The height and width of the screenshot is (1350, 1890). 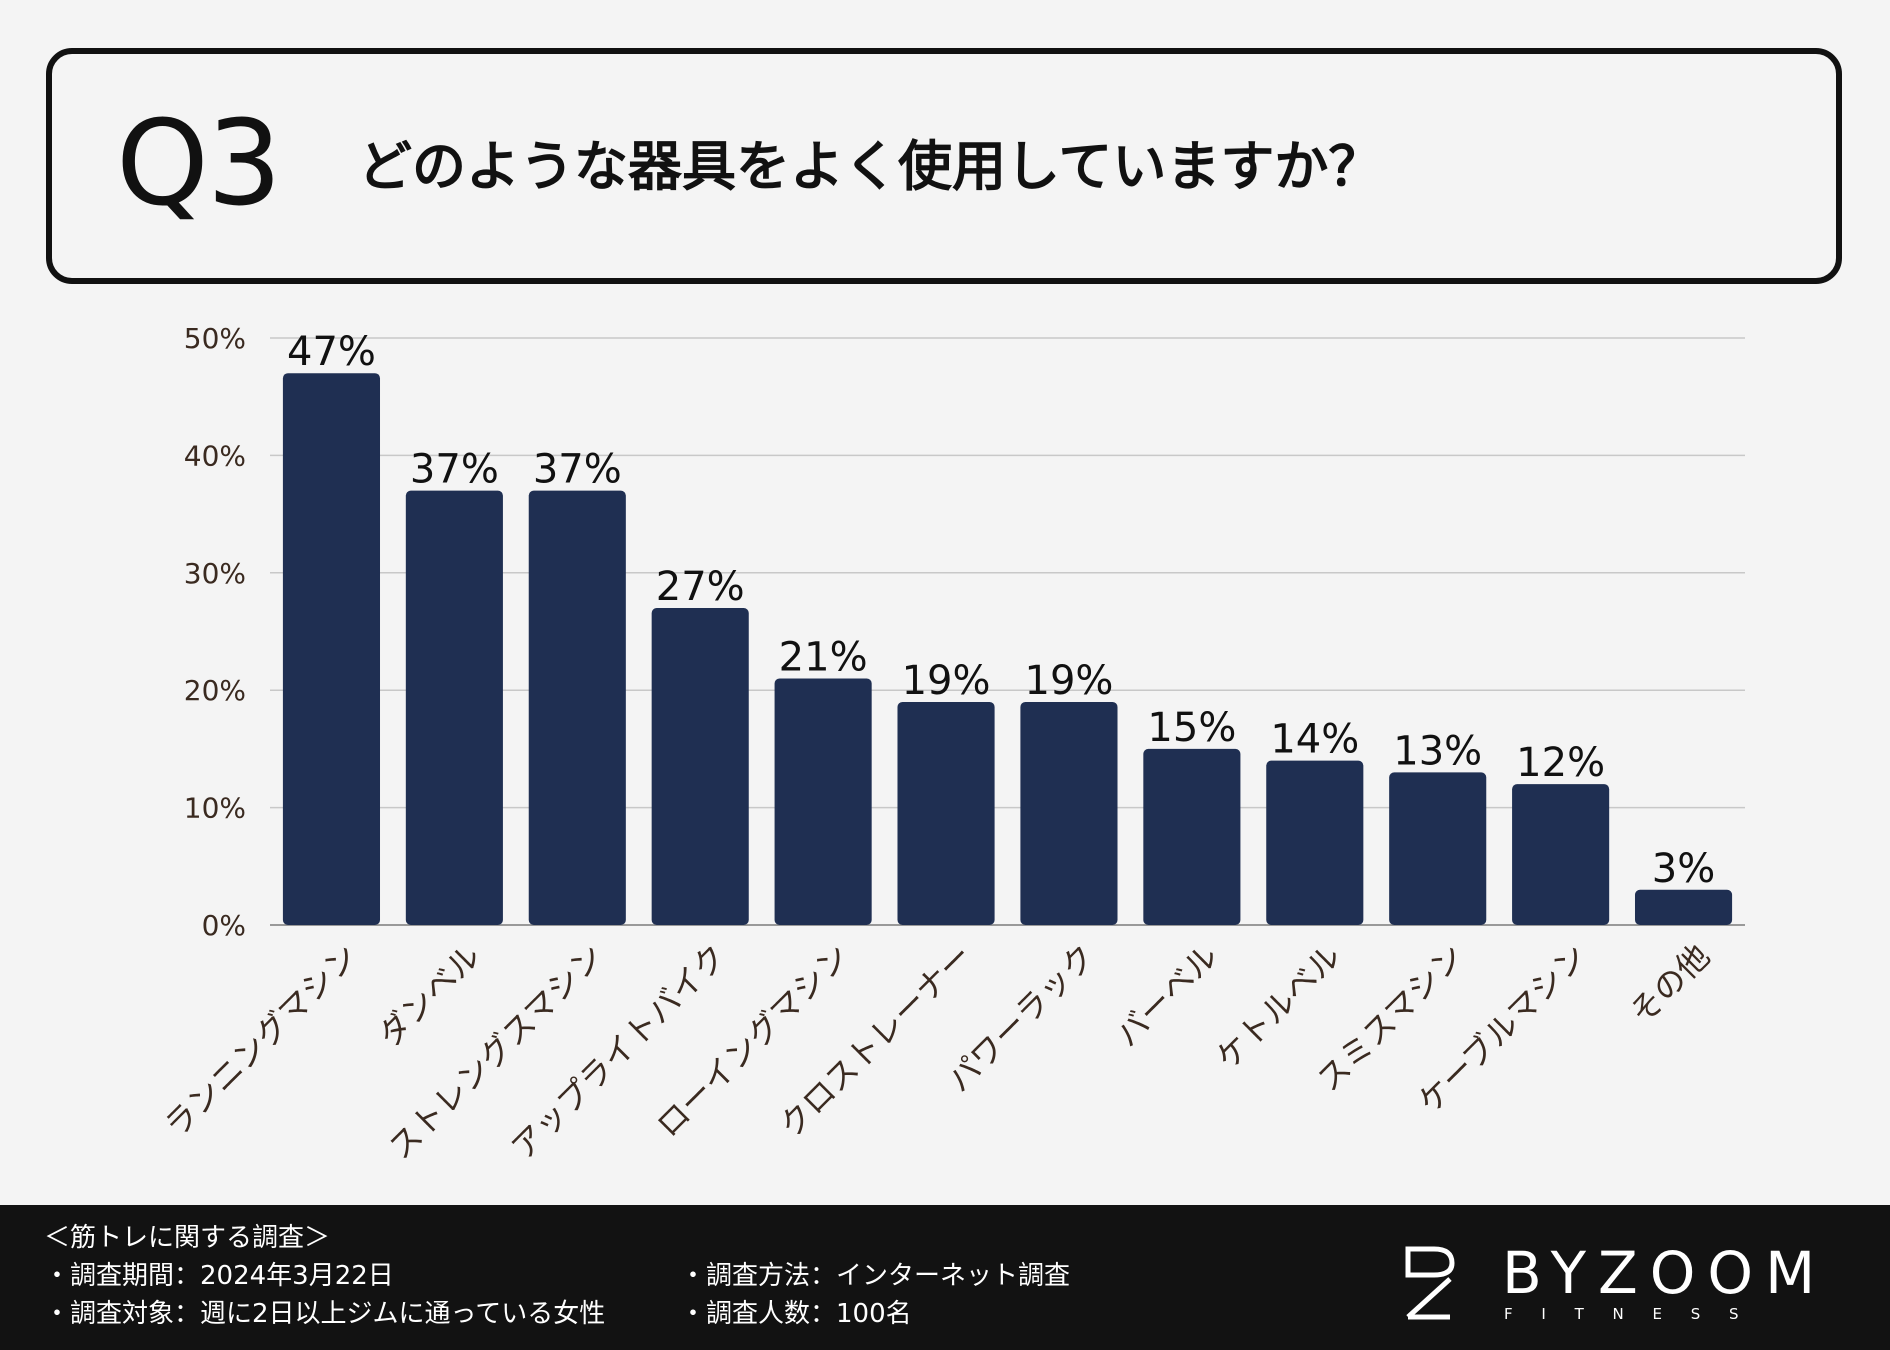 What do you see at coordinates (1191, 728) in the screenshot?
I see `value-label: 15%` at bounding box center [1191, 728].